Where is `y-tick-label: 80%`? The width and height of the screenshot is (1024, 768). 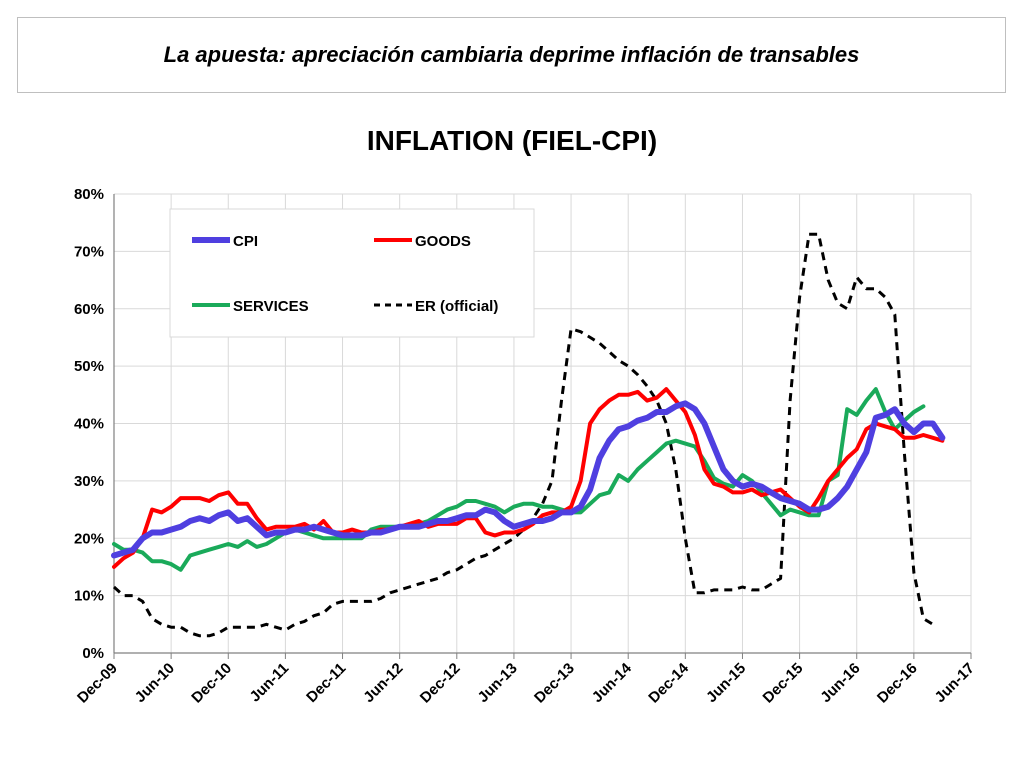 y-tick-label: 80% is located at coordinates (89, 194).